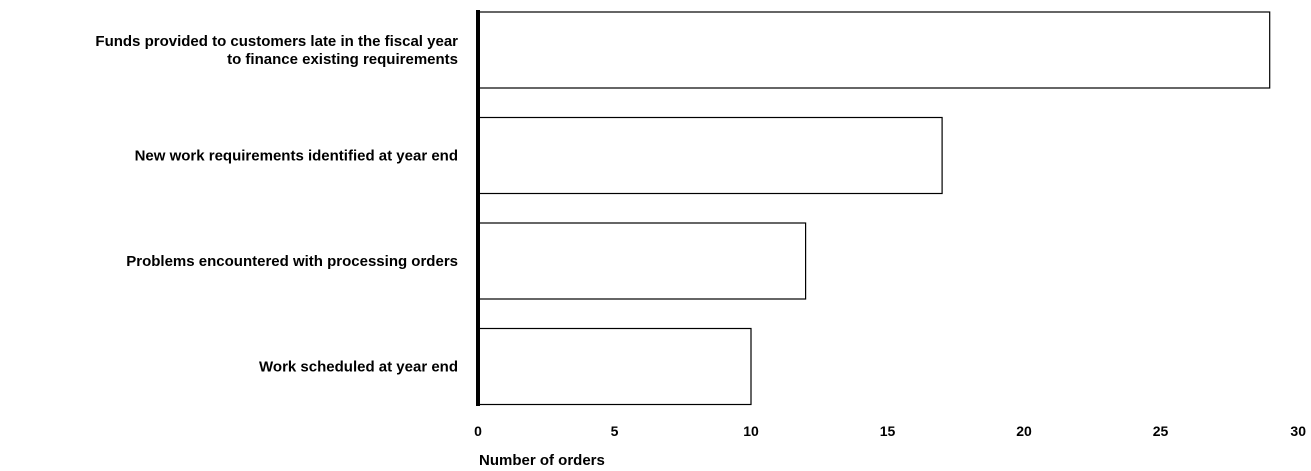  I want to click on x-tick-label-30: 30, so click(1298, 431).